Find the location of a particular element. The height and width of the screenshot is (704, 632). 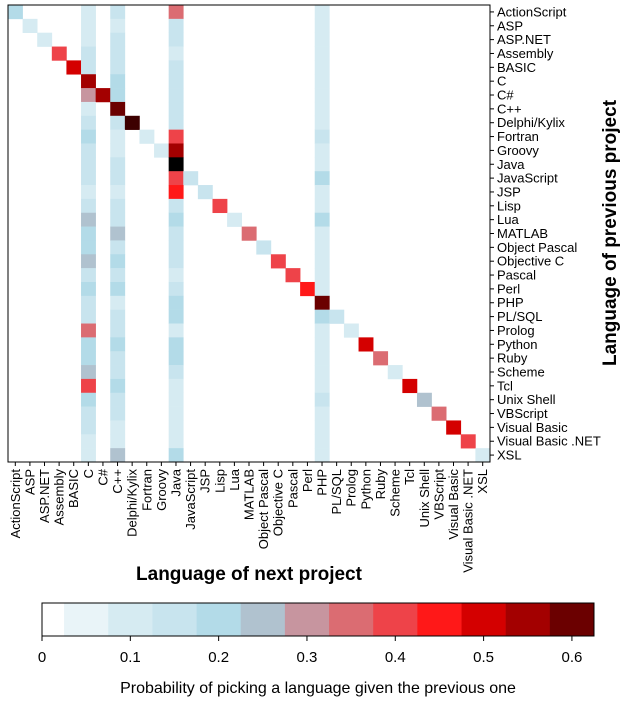

colorbar-tick-label: 0.4 is located at coordinates (395, 657).